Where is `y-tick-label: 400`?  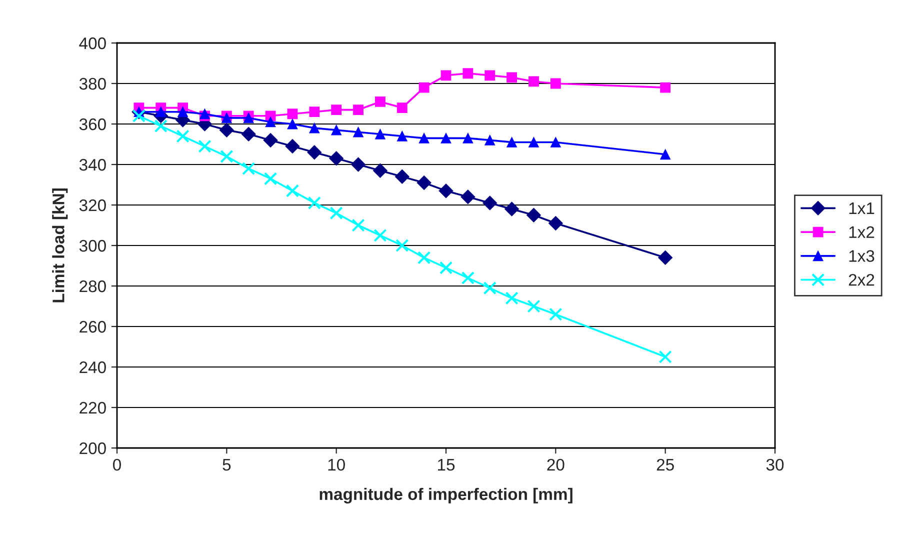
y-tick-label: 400 is located at coordinates (92, 43).